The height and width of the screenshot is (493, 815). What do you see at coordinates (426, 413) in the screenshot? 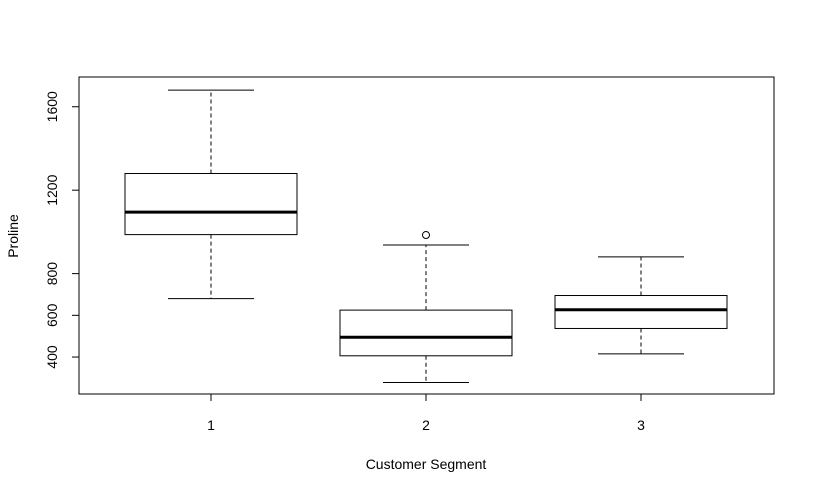
I see `x-axis: 1 2 3` at bounding box center [426, 413].